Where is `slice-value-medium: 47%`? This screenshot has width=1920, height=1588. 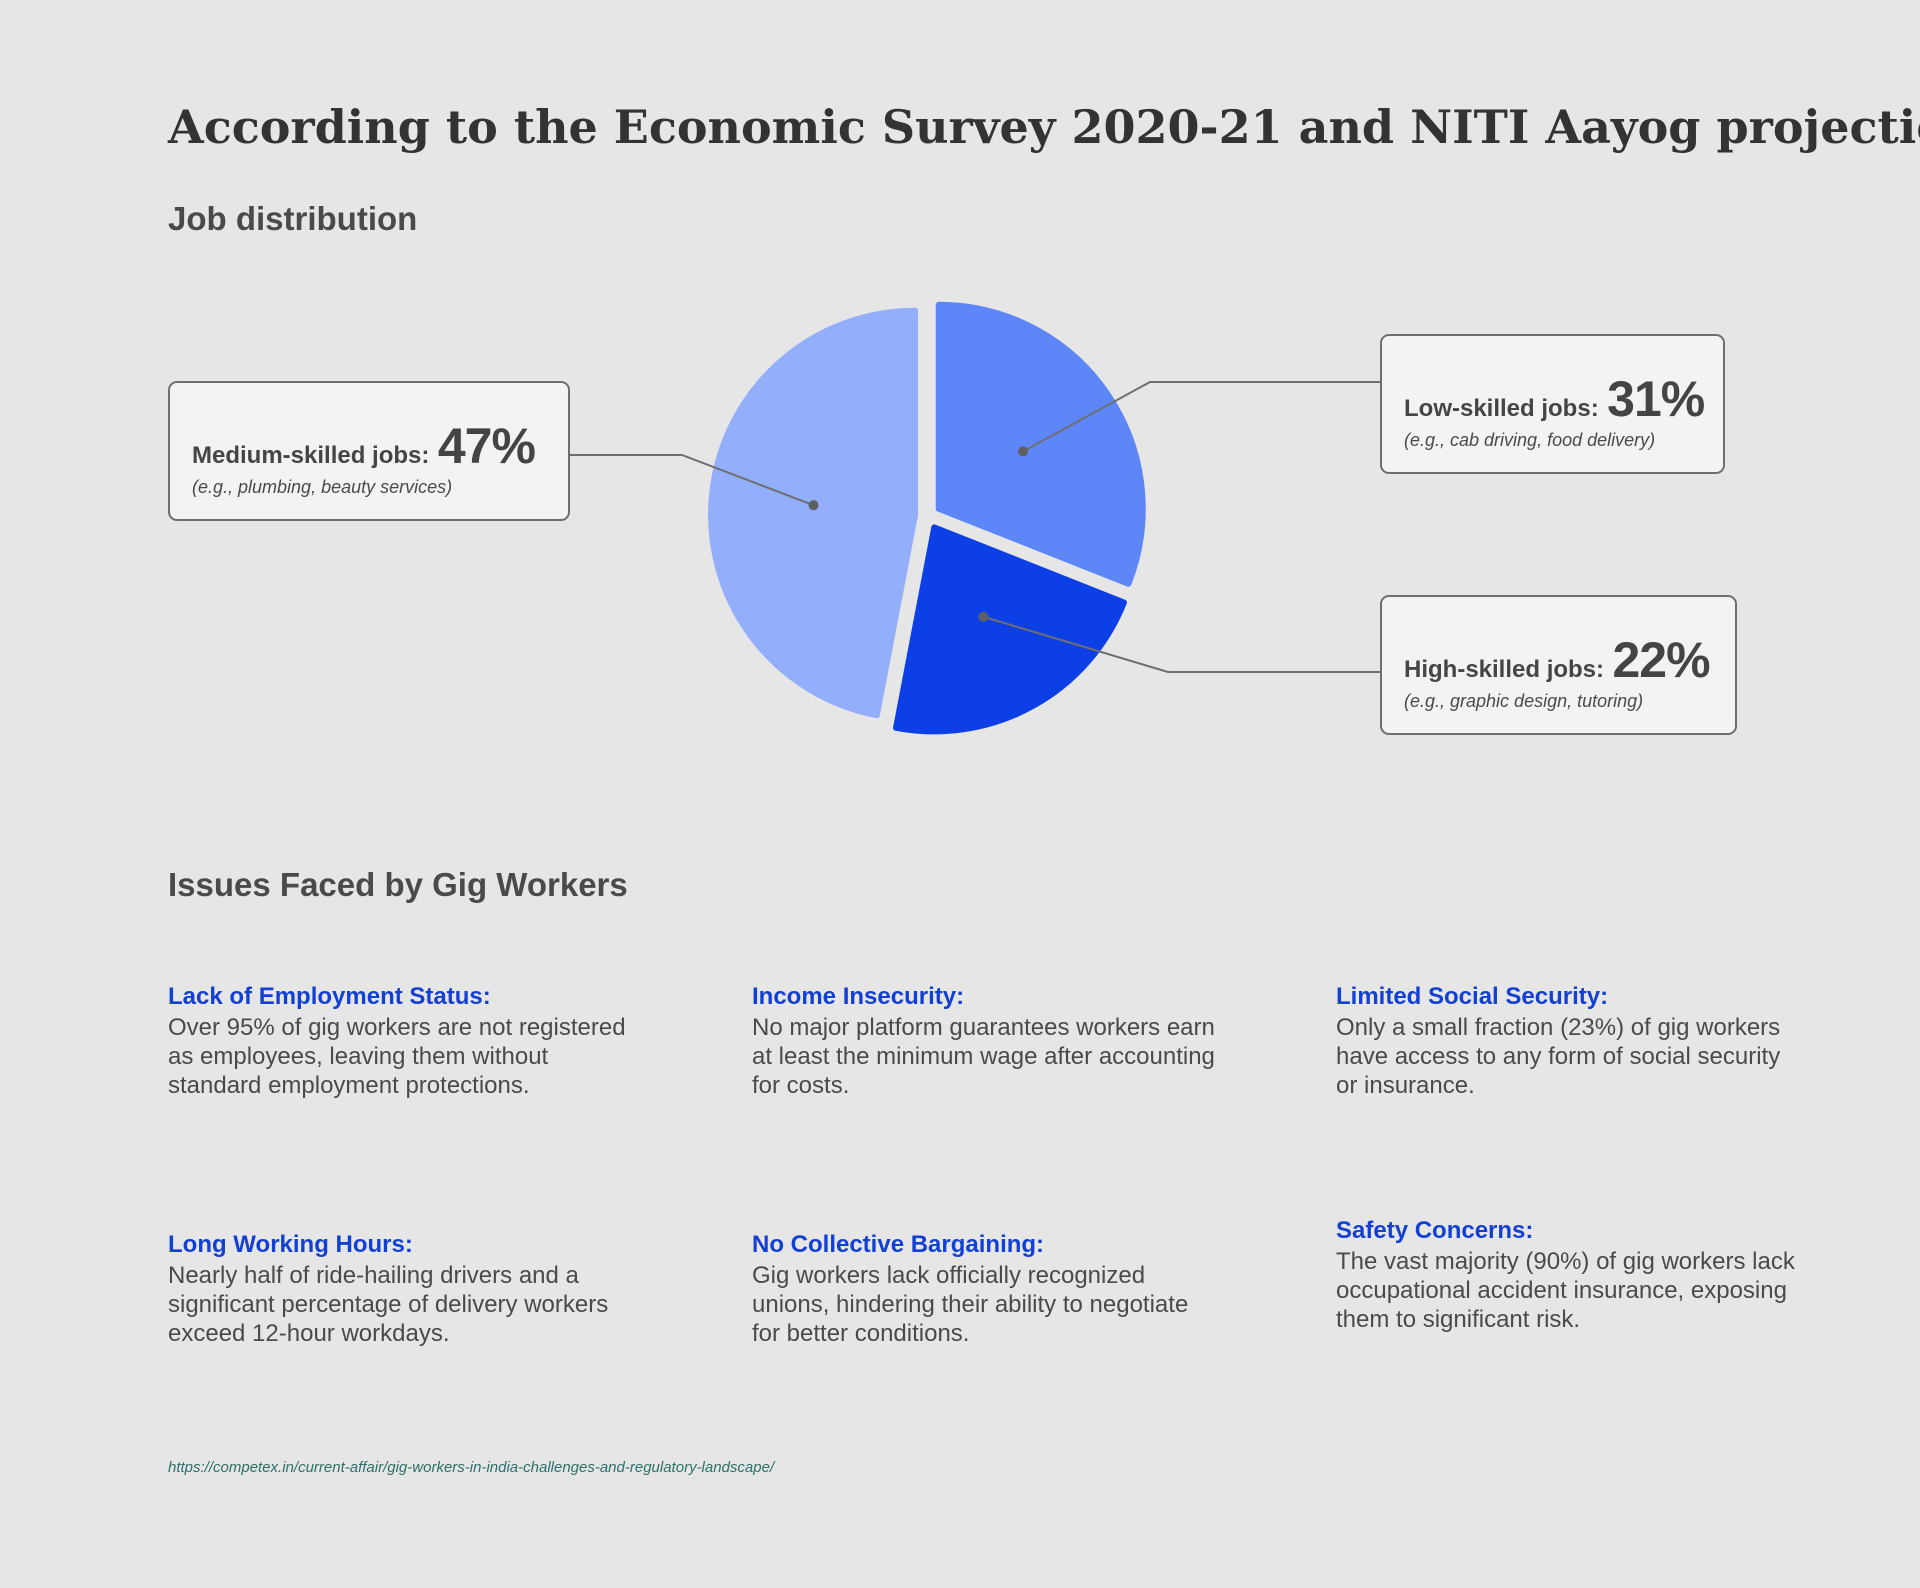 slice-value-medium: 47% is located at coordinates (486, 446).